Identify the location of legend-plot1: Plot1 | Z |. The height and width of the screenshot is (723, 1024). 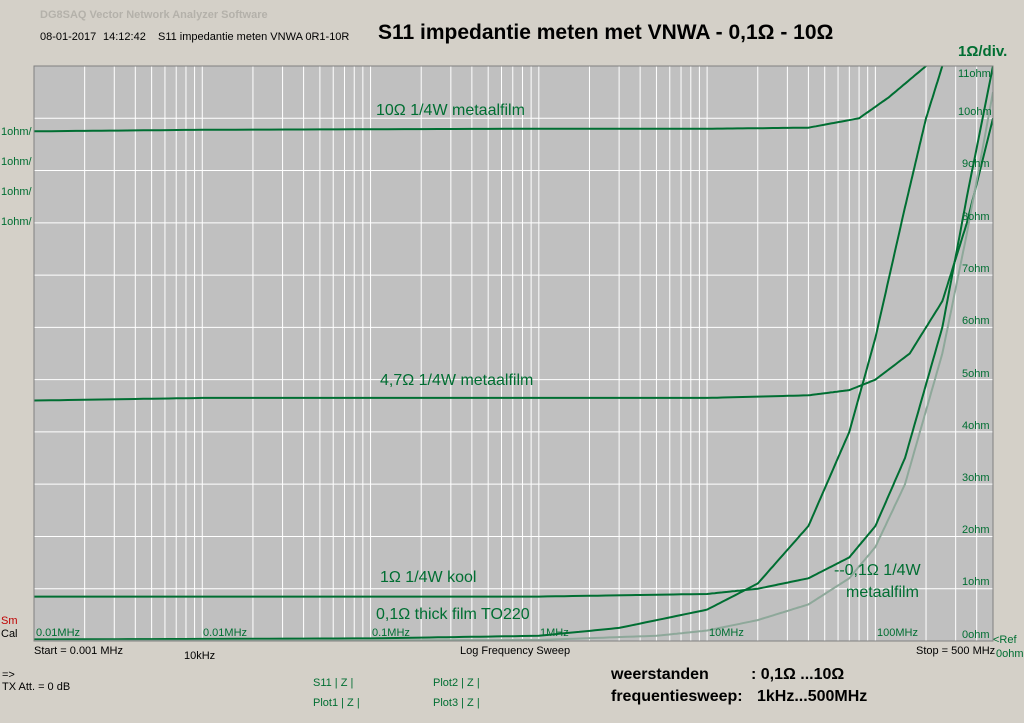
(336, 703).